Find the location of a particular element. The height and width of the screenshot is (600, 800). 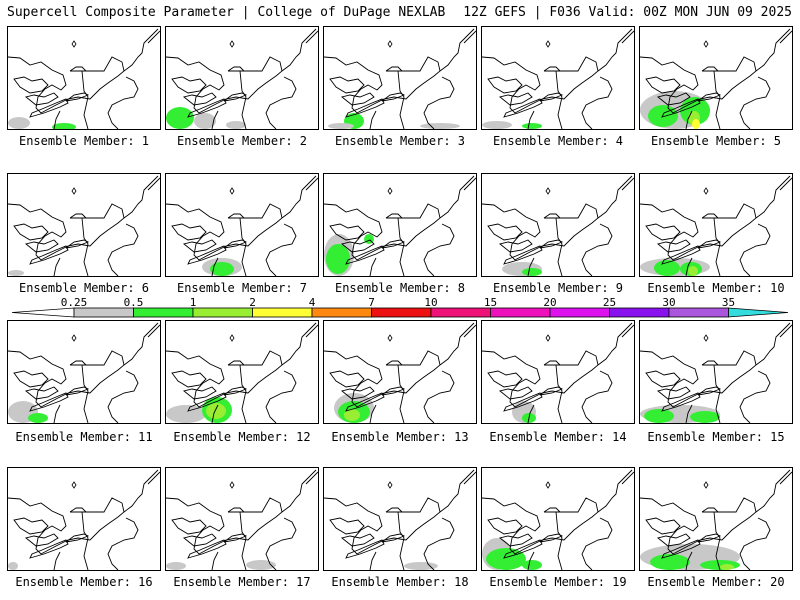

ensemble-member-label: Ensemble Member: 4 is located at coordinates (558, 141).